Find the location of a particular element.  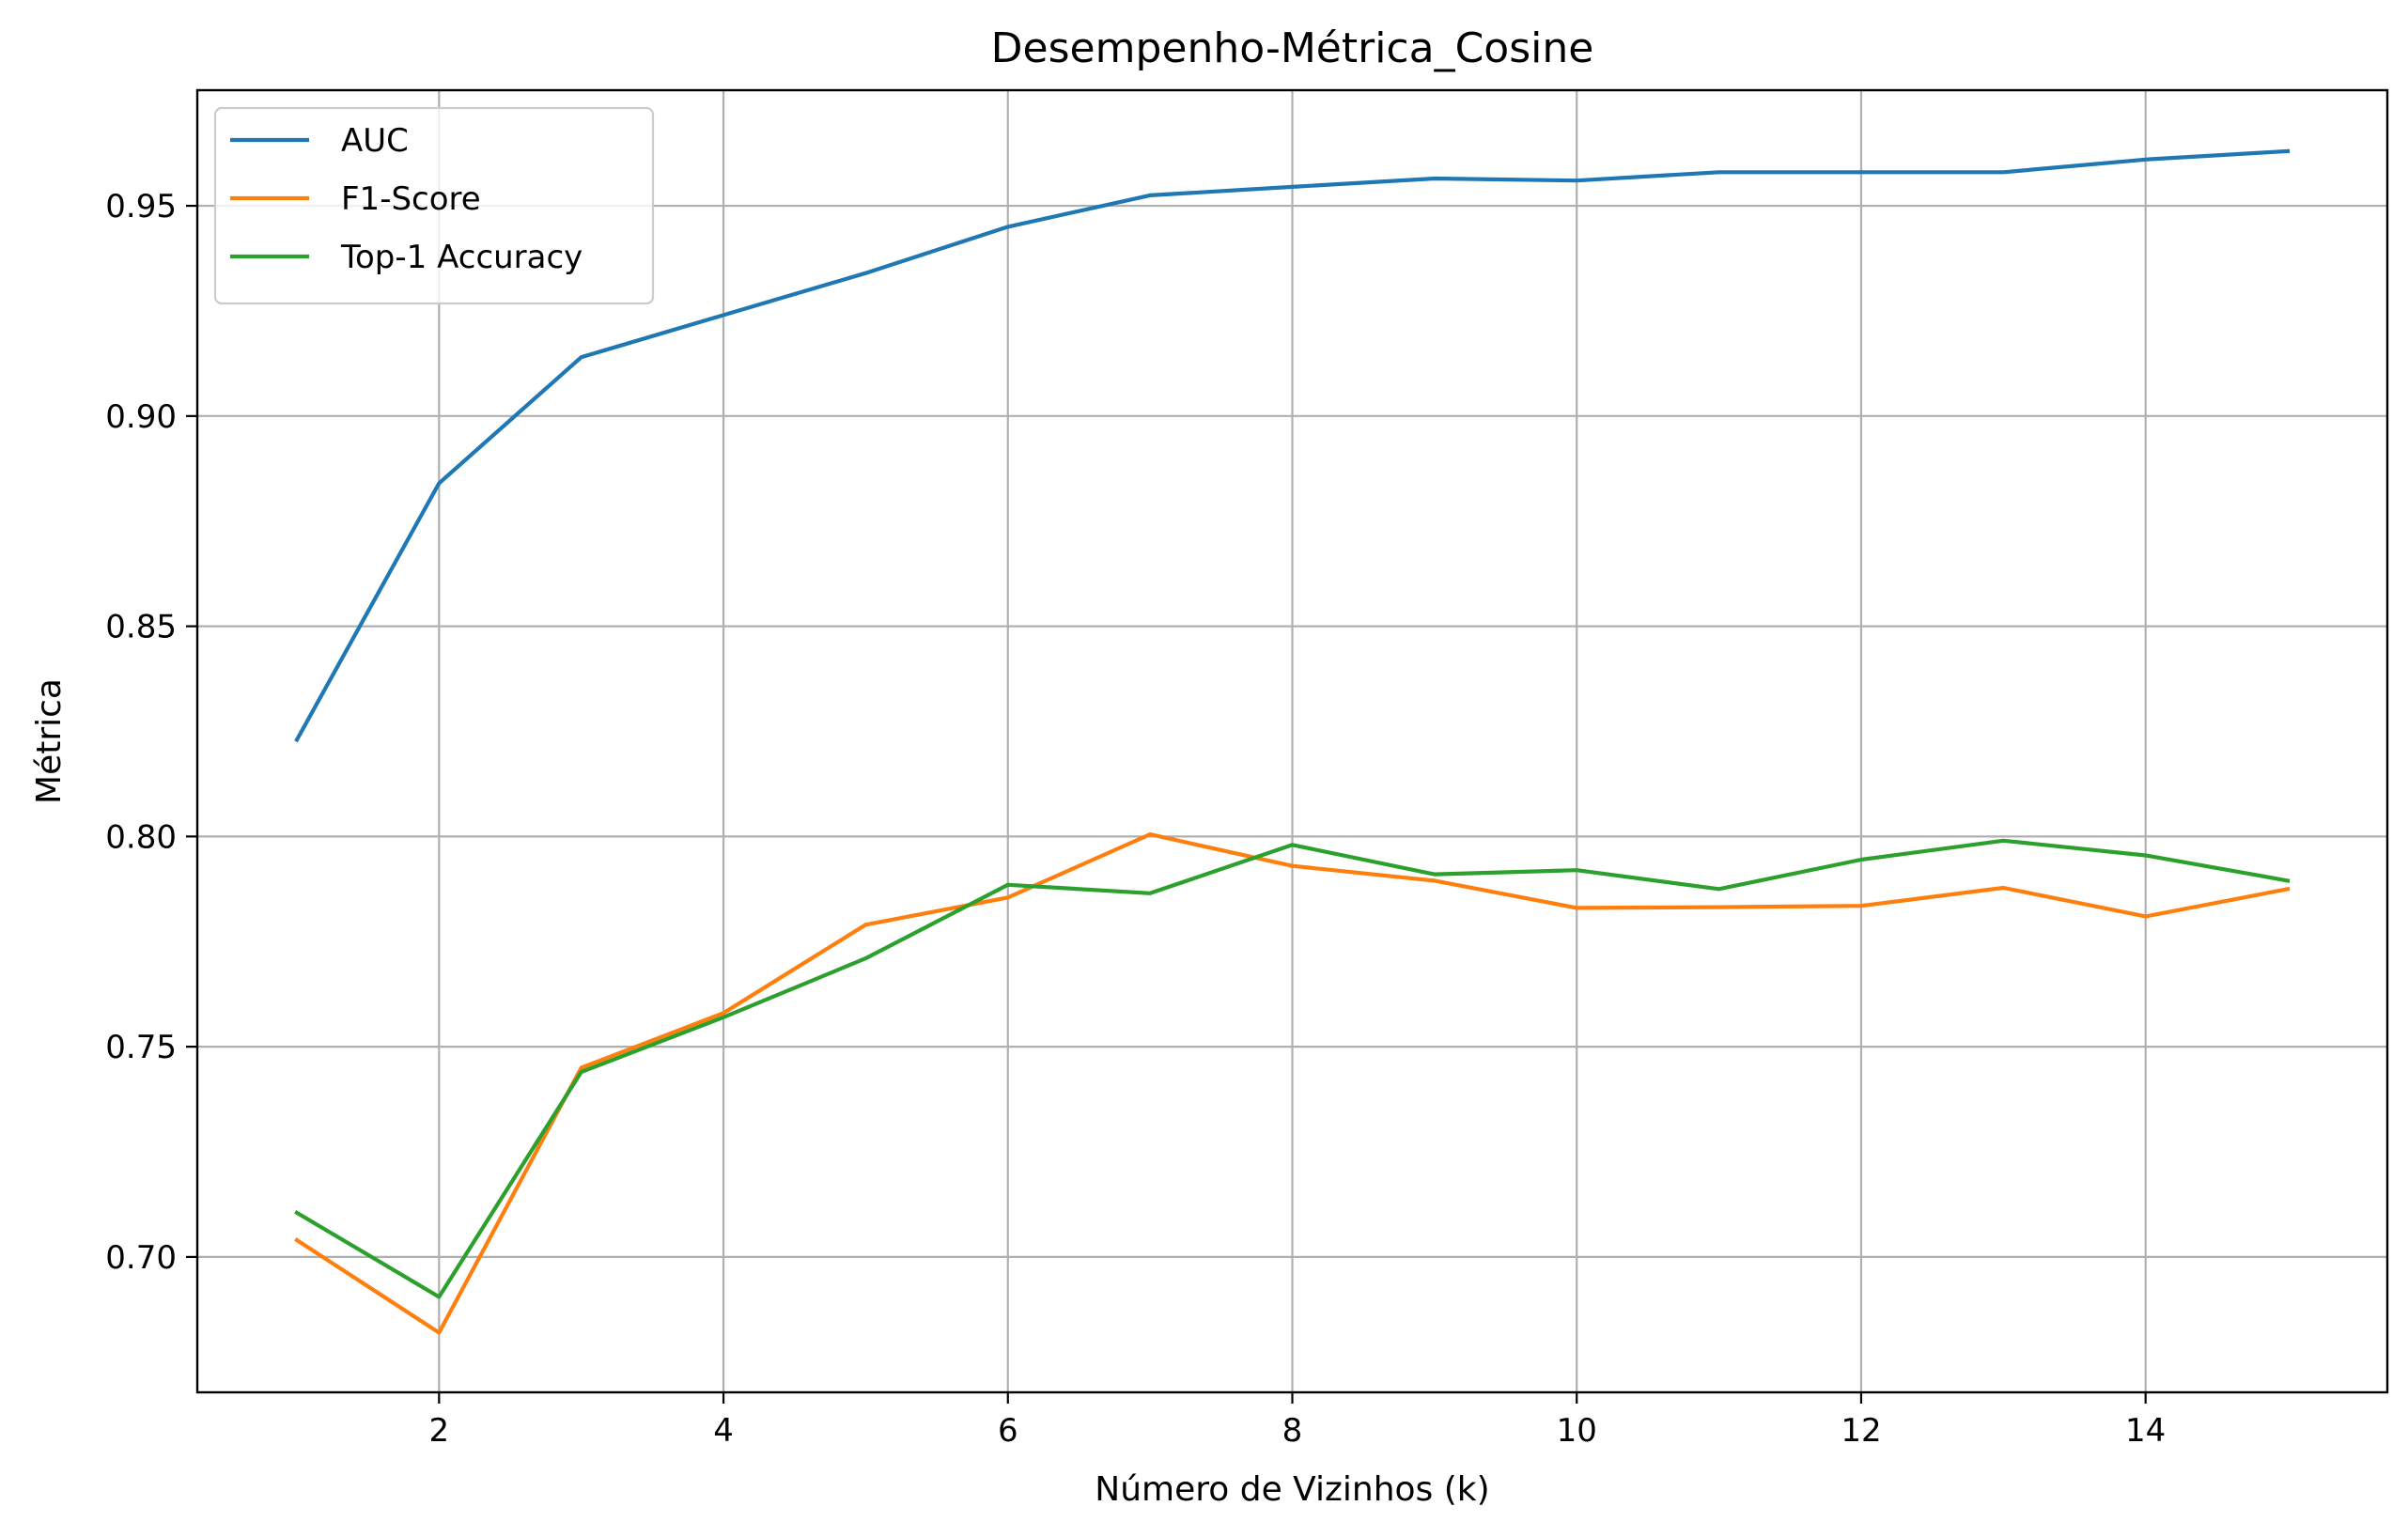

x-tick-label: 4 is located at coordinates (723, 1431).